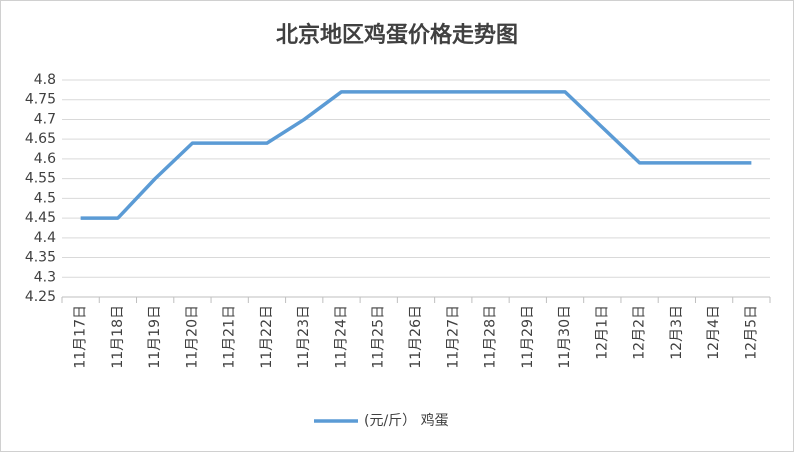  Describe the element at coordinates (40, 218) in the screenshot. I see `y-tick-label: 4.45` at that location.